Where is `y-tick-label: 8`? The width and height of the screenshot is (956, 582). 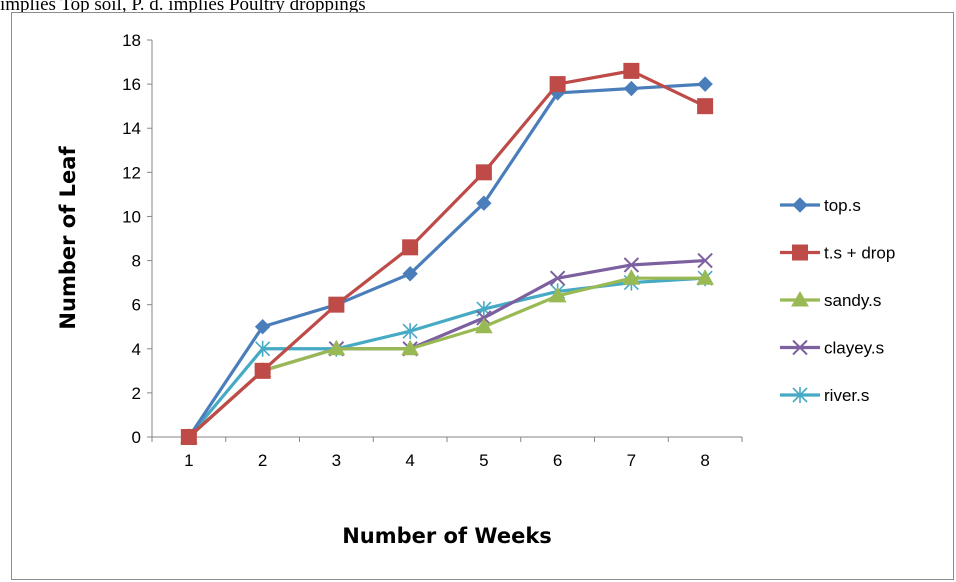 y-tick-label: 8 is located at coordinates (136, 261).